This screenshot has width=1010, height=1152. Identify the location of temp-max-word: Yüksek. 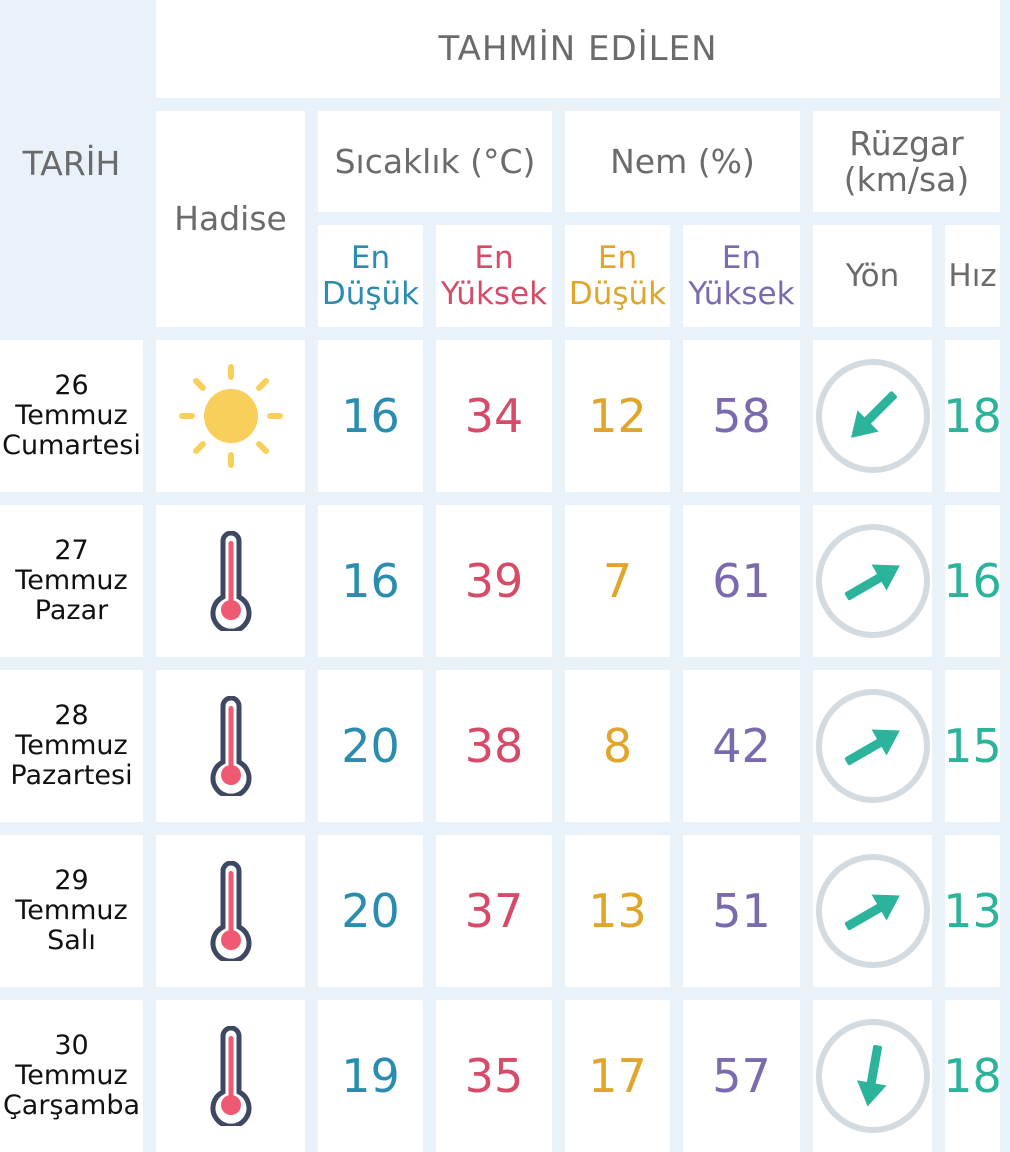
(494, 294).